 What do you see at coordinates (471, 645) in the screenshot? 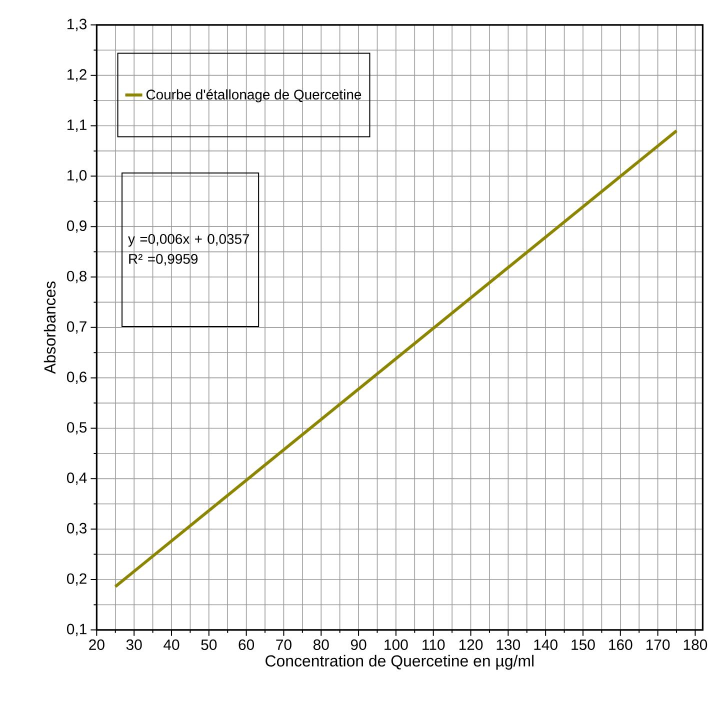
I see `x-tick-label: 120` at bounding box center [471, 645].